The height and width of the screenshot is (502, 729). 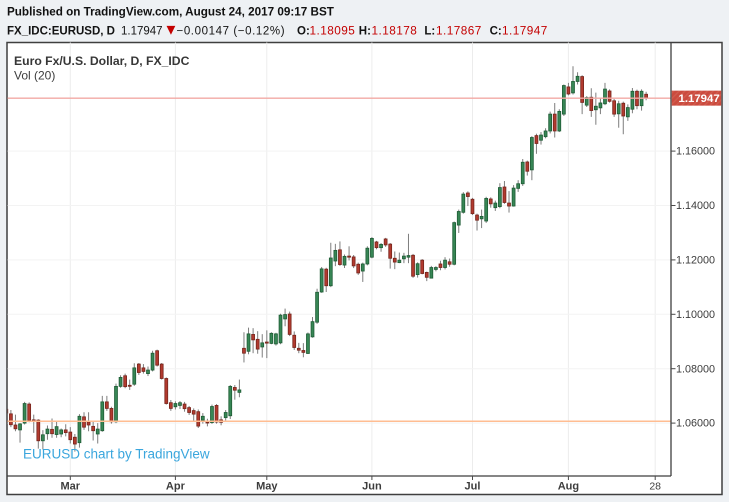 What do you see at coordinates (655, 487) in the screenshot?
I see `svg-text: 28` at bounding box center [655, 487].